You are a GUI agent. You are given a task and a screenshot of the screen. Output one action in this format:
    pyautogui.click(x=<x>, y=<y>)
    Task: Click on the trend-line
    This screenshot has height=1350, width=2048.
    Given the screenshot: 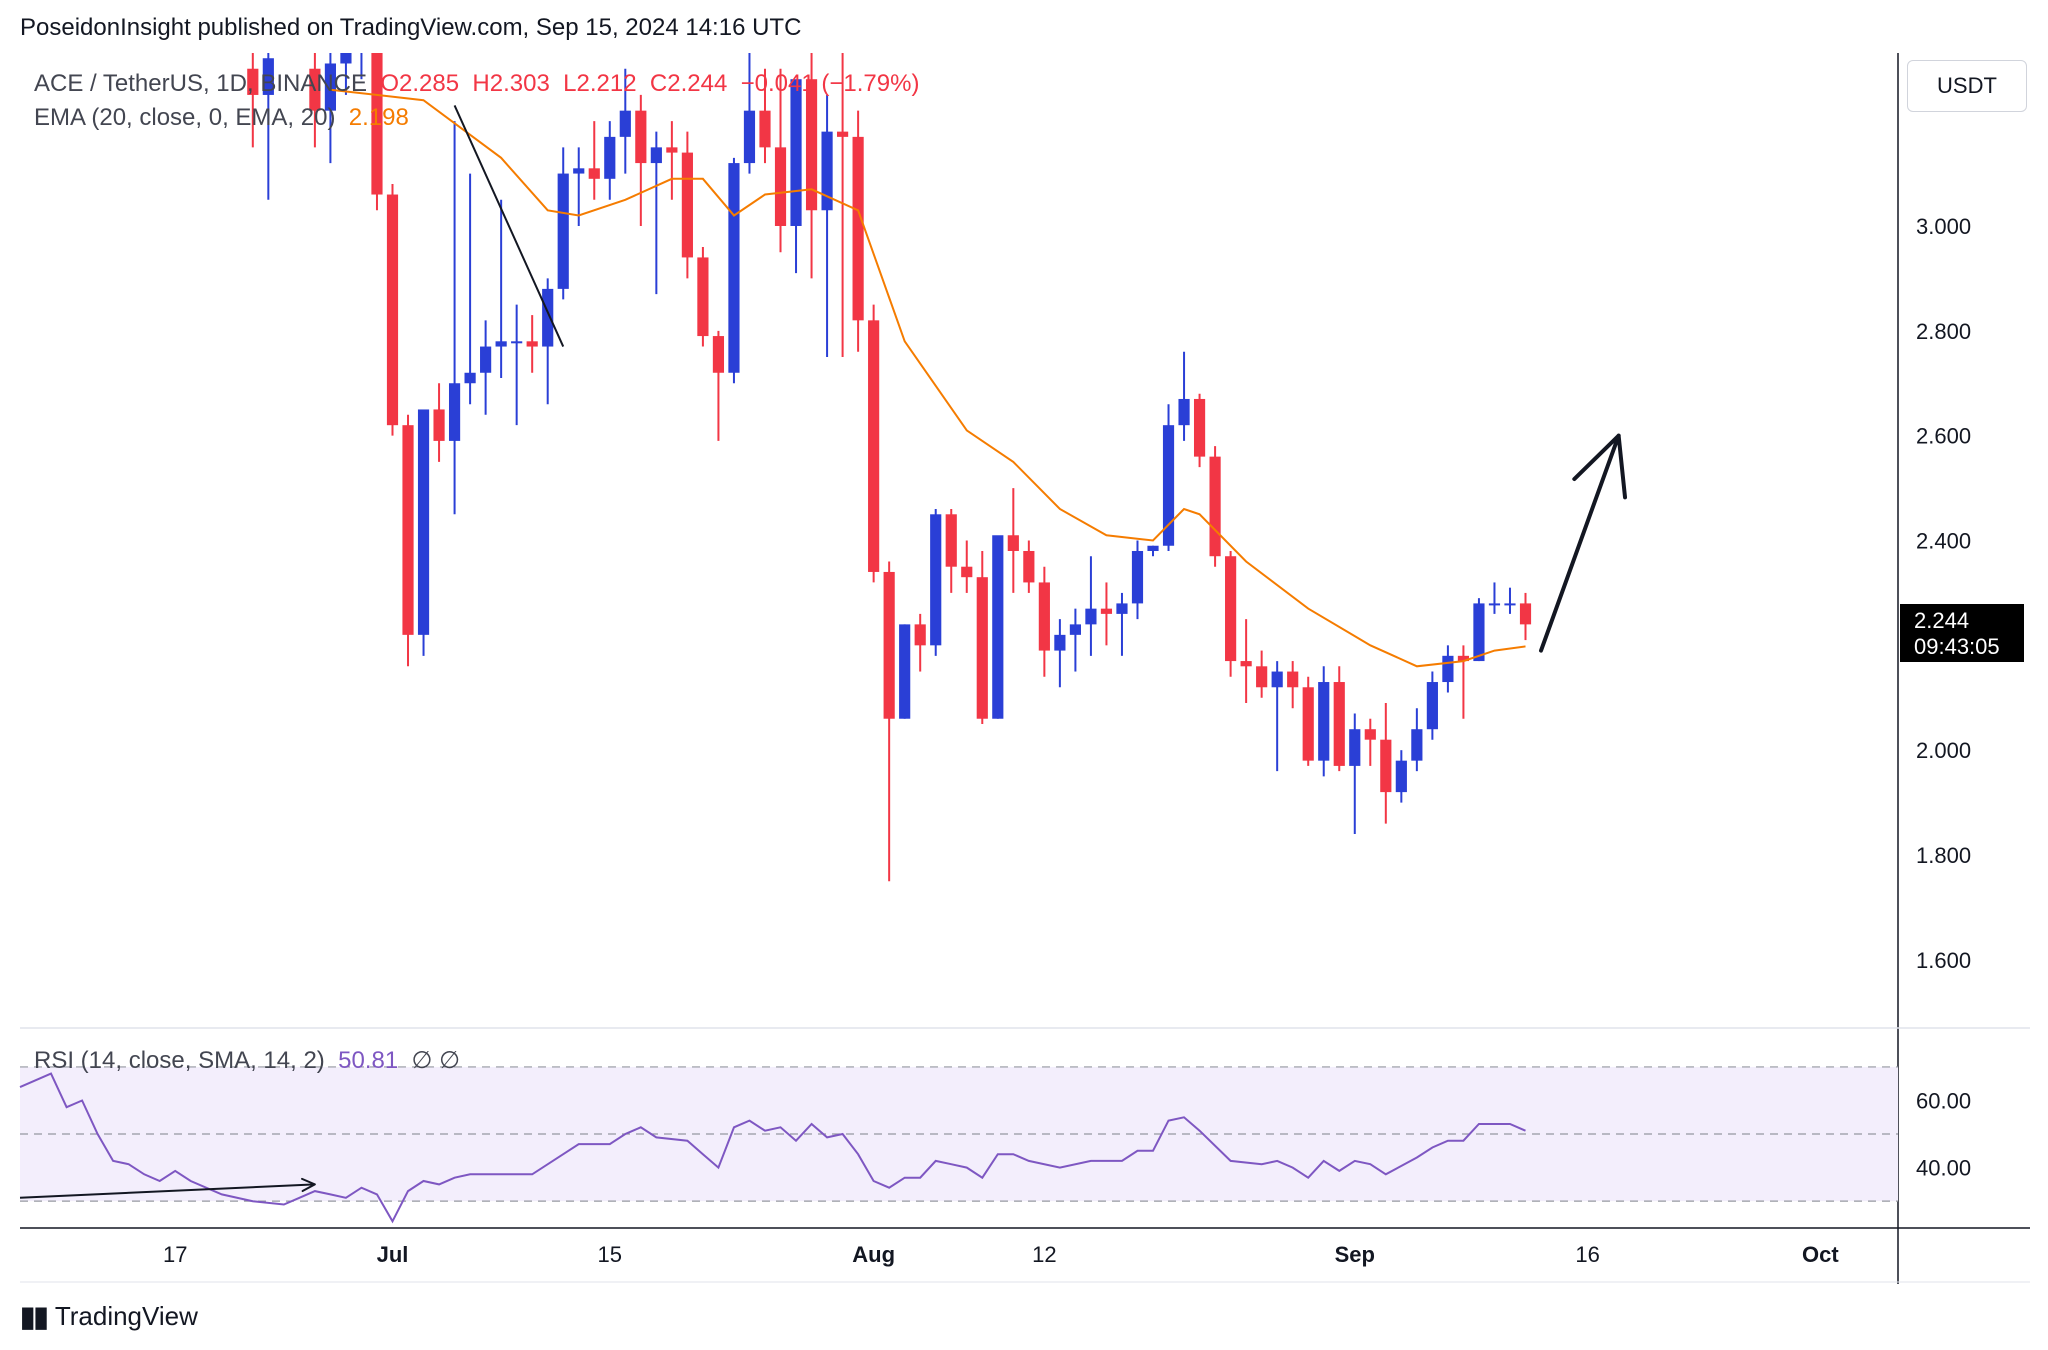 What is the action you would take?
    pyautogui.click(x=509, y=226)
    